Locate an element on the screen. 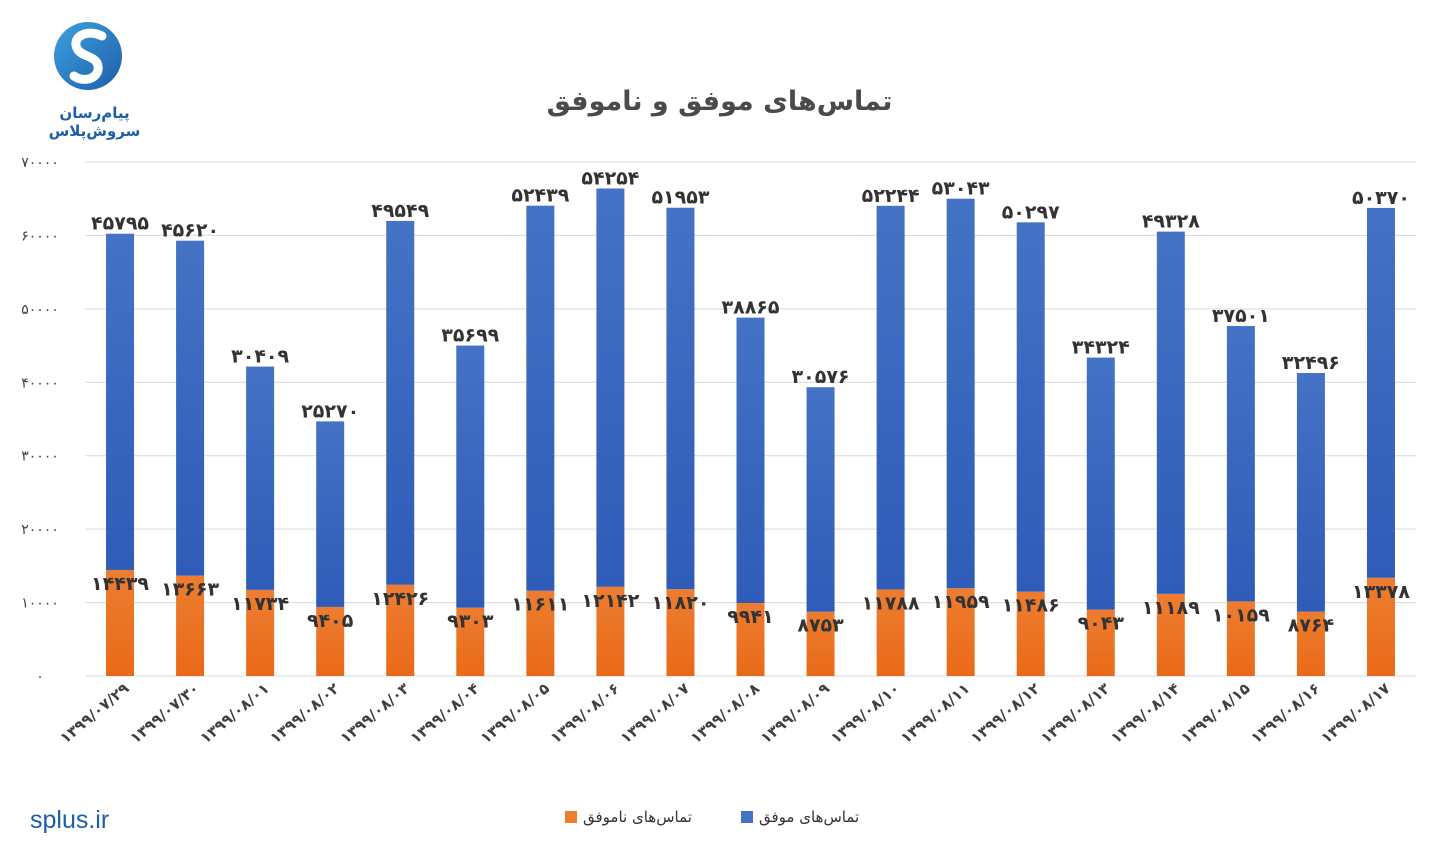  x-tick-label: ۱۳۹۹/۰۸/۰۶ is located at coordinates (585, 713).